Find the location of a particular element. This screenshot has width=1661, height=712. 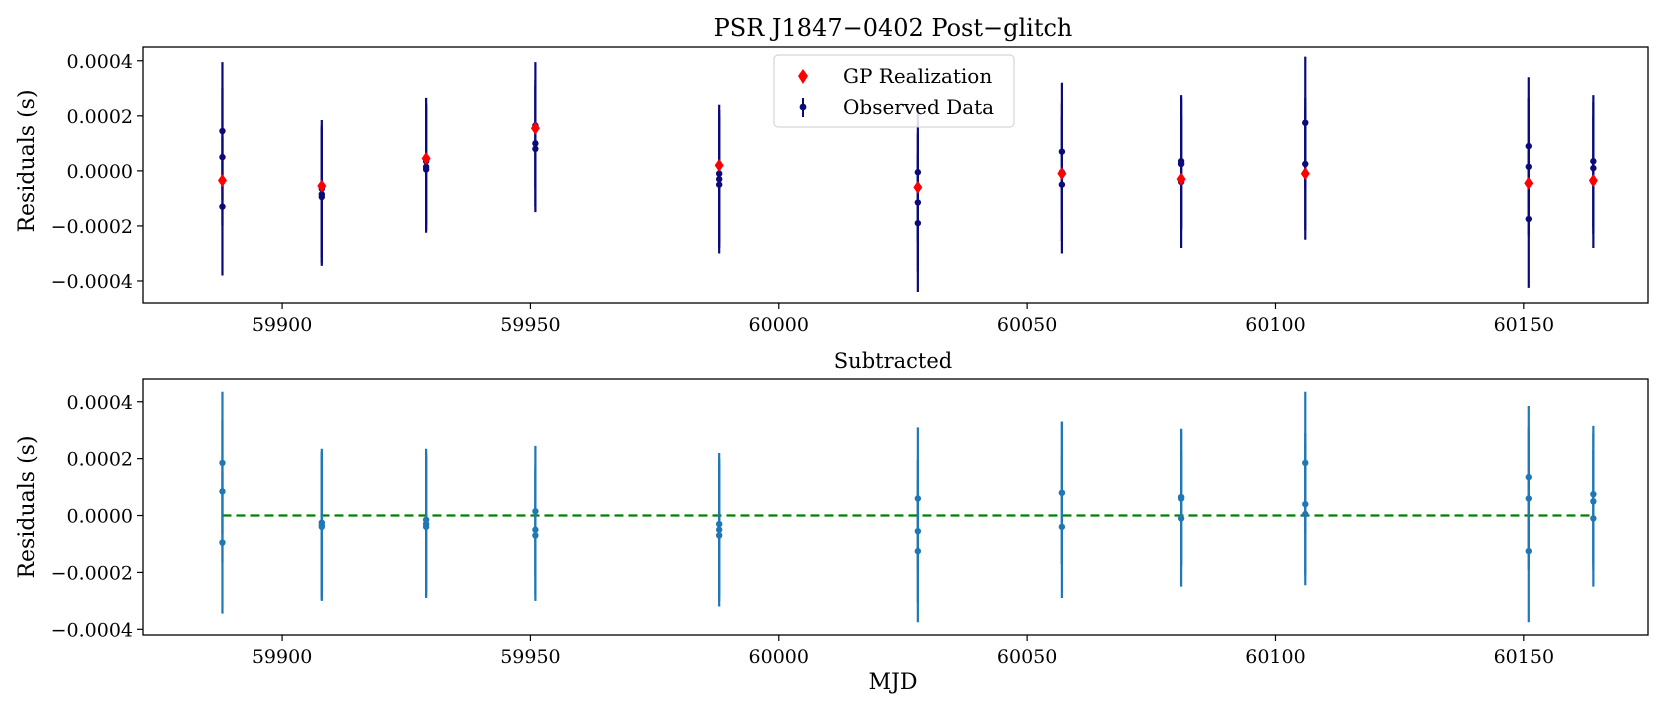

top-x-tick-label: 60050 is located at coordinates (1027, 325).